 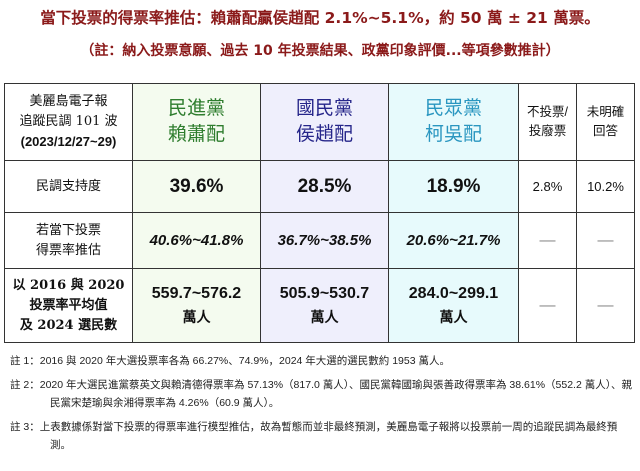 I want to click on cell-kmt: 28.5%, so click(x=324, y=186).